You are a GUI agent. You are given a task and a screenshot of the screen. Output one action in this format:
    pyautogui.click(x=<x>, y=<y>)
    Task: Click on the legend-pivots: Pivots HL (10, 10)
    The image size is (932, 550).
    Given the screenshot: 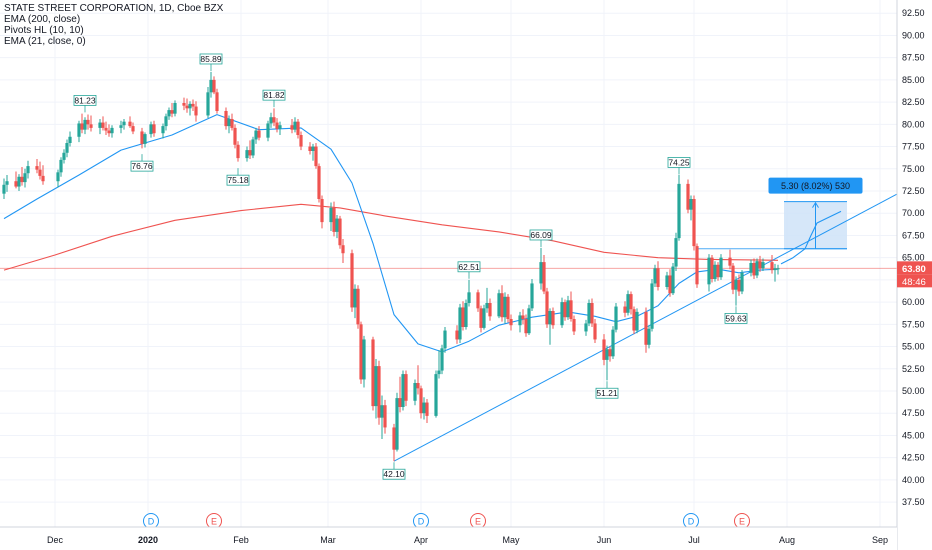 What is the action you would take?
    pyautogui.click(x=44, y=30)
    